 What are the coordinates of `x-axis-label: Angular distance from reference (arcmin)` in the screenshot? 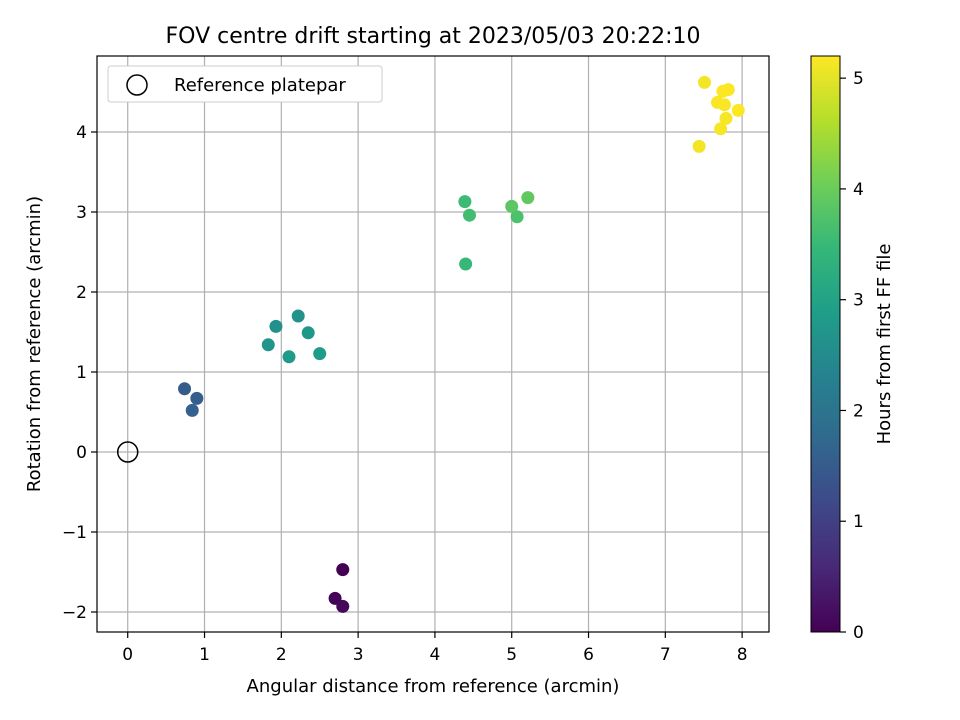 It's located at (433, 686).